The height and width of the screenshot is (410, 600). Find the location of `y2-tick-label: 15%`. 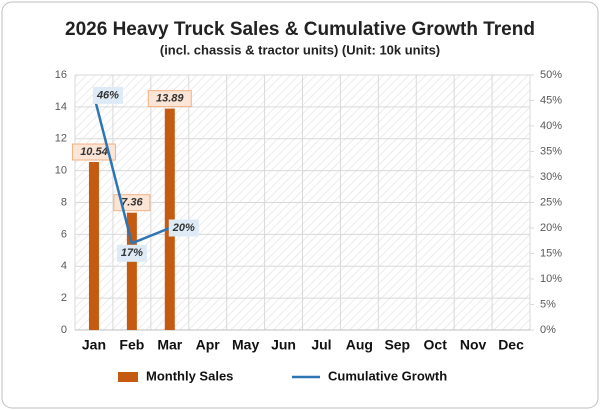

y2-tick-label: 15% is located at coordinates (551, 253).